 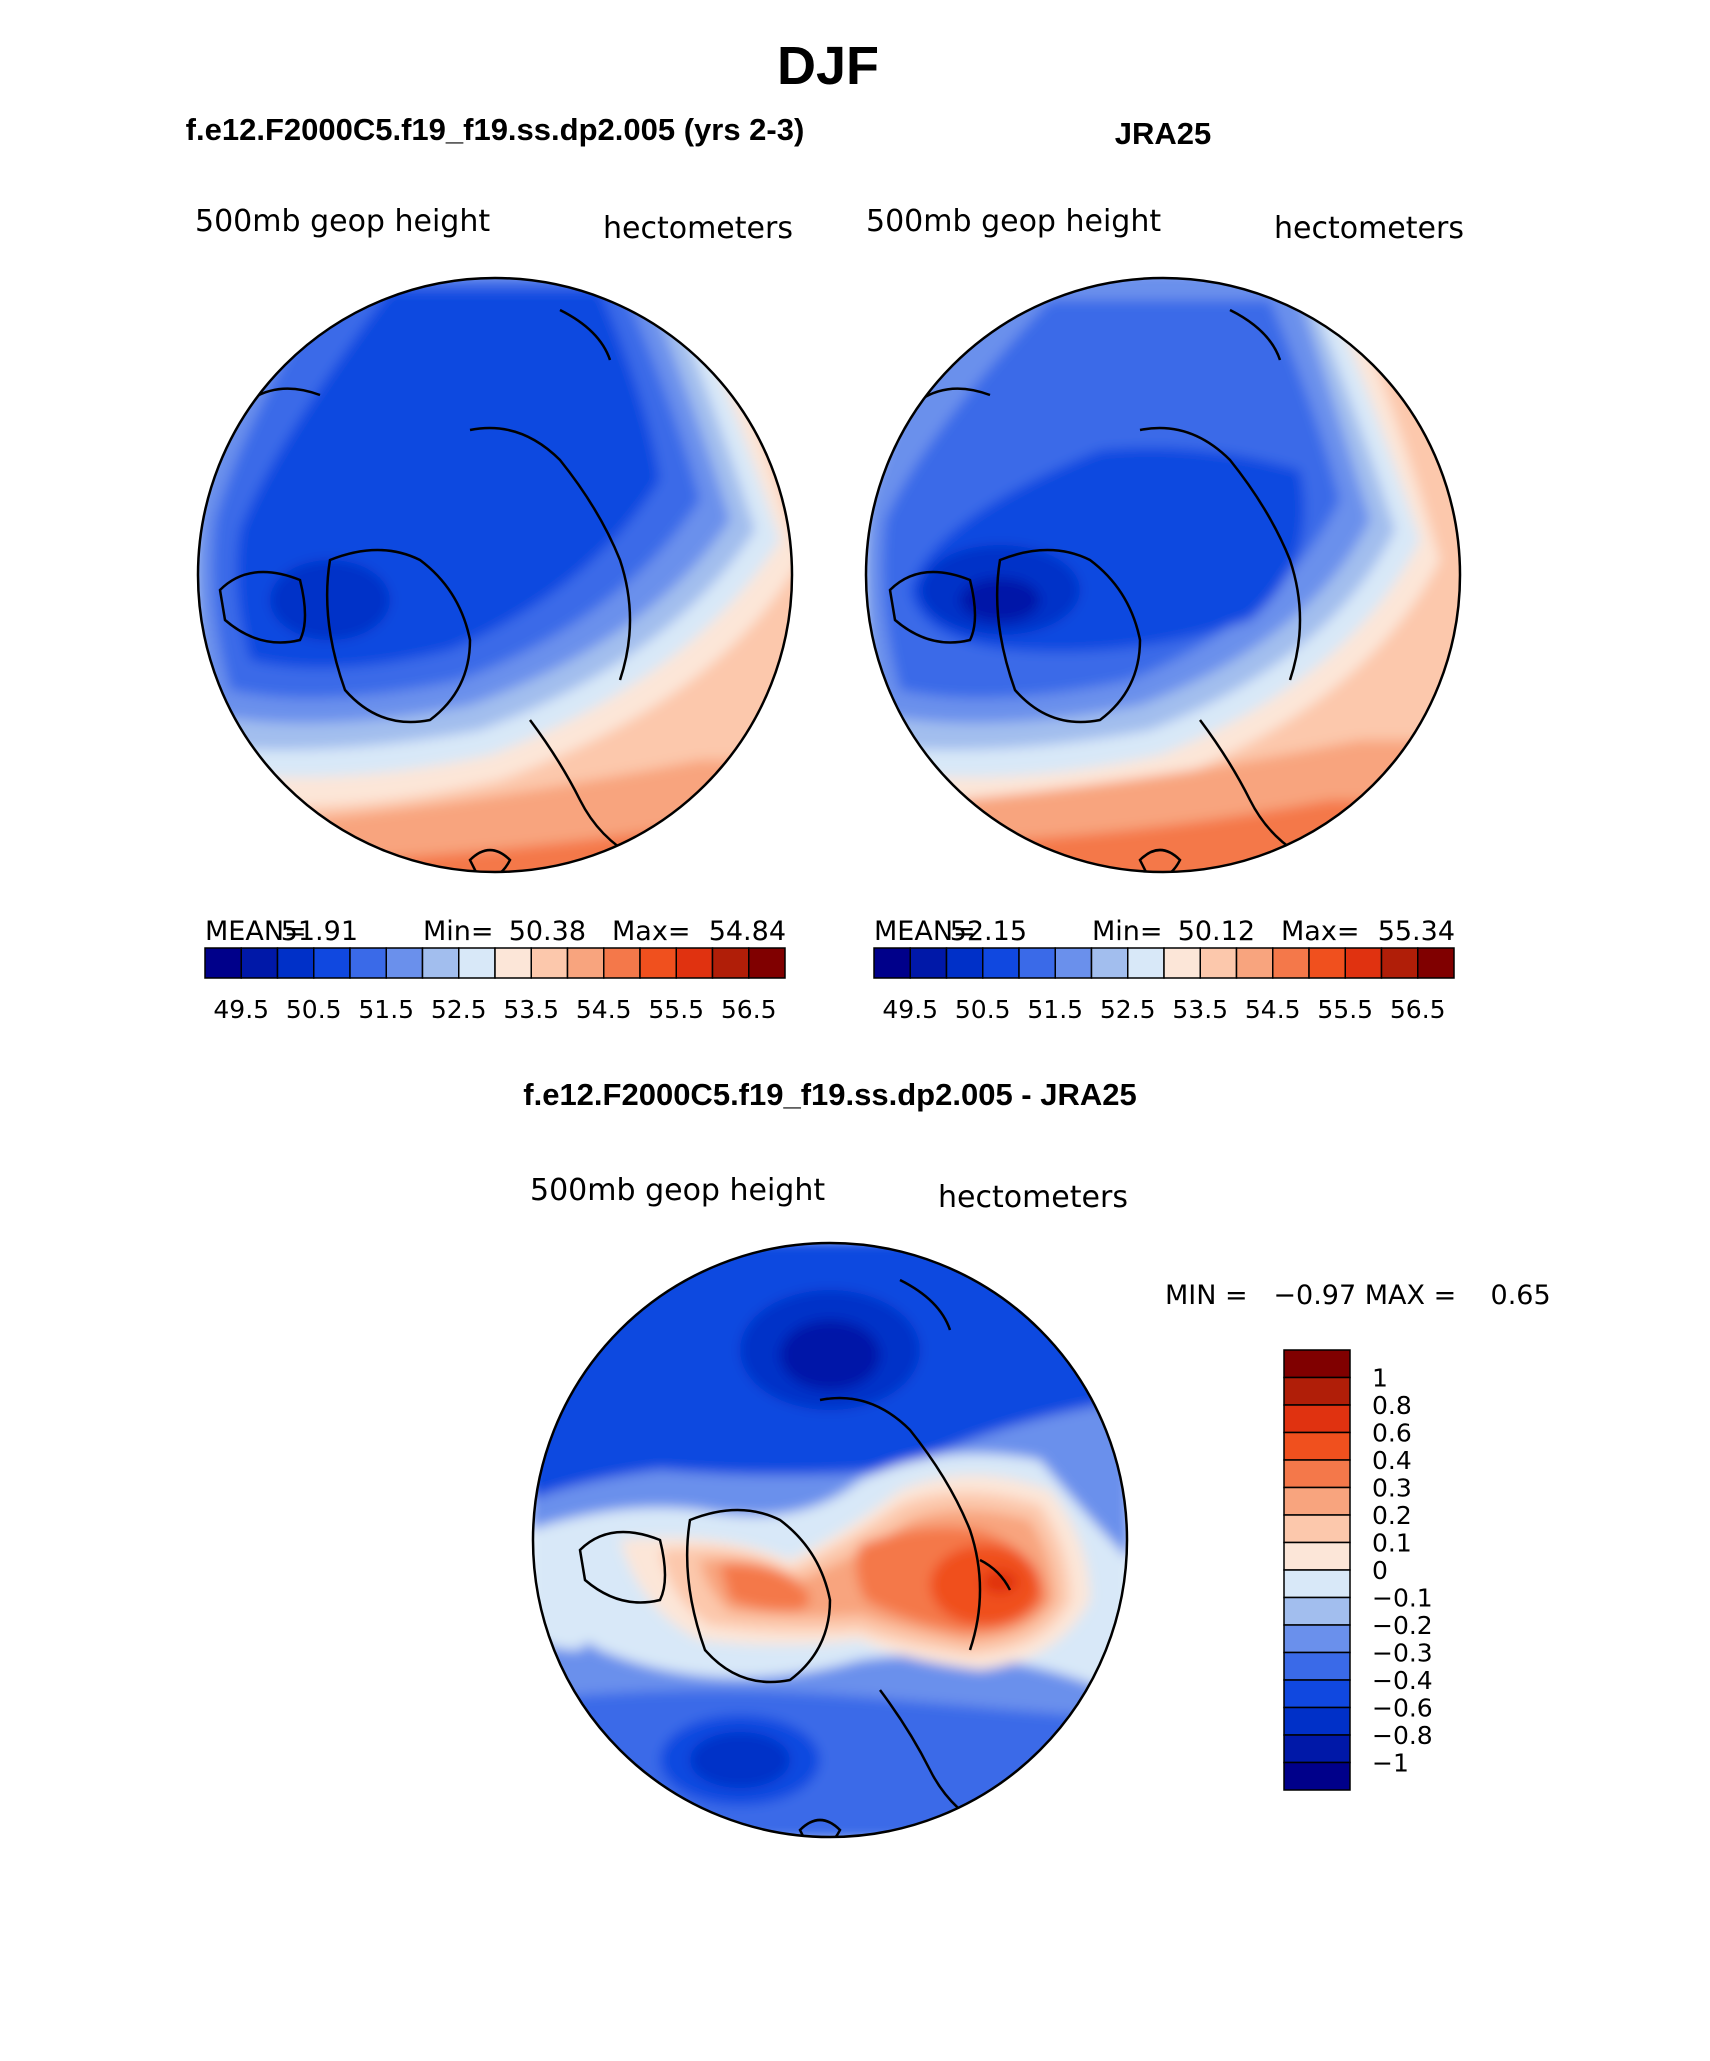 I want to click on colorbar-tick-label: −0.2, so click(x=1402, y=1625).